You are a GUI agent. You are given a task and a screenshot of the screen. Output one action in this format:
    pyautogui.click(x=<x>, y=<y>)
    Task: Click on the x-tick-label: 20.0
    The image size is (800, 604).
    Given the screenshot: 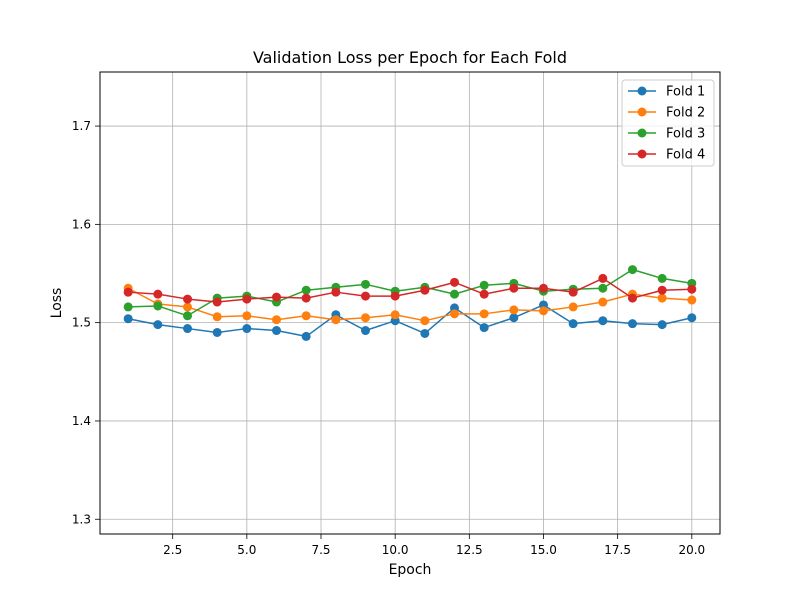 What is the action you would take?
    pyautogui.click(x=691, y=550)
    